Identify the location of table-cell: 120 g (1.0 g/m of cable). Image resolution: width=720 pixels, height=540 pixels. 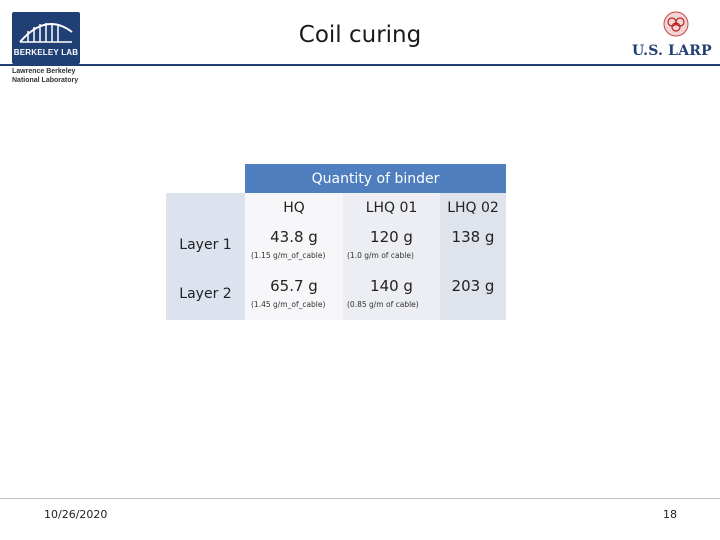
(391, 246).